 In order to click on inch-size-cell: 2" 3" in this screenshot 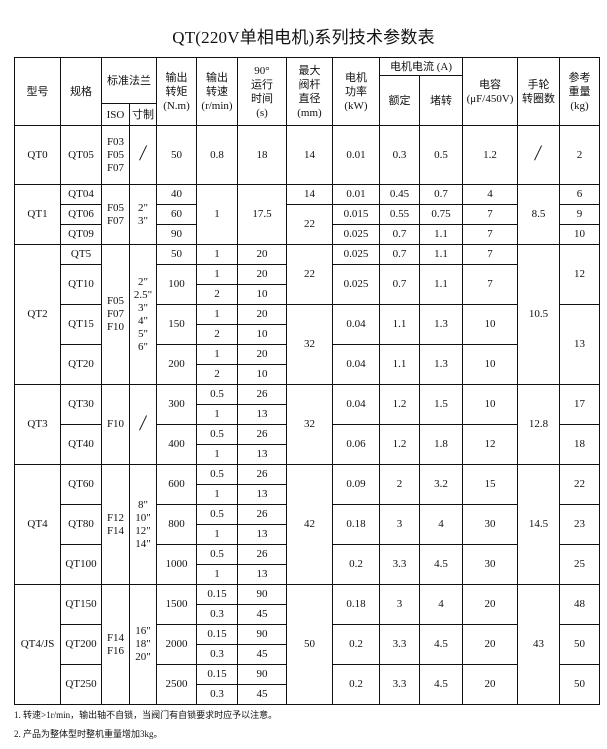, I will do `click(143, 214)`.